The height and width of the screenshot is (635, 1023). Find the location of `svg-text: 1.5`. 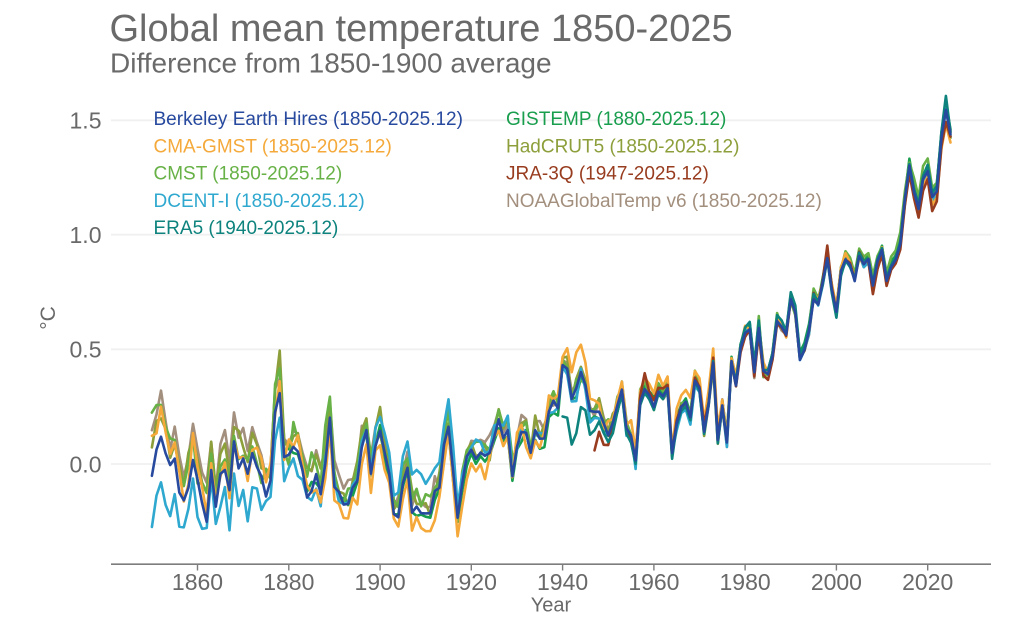

svg-text: 1.5 is located at coordinates (86, 121).